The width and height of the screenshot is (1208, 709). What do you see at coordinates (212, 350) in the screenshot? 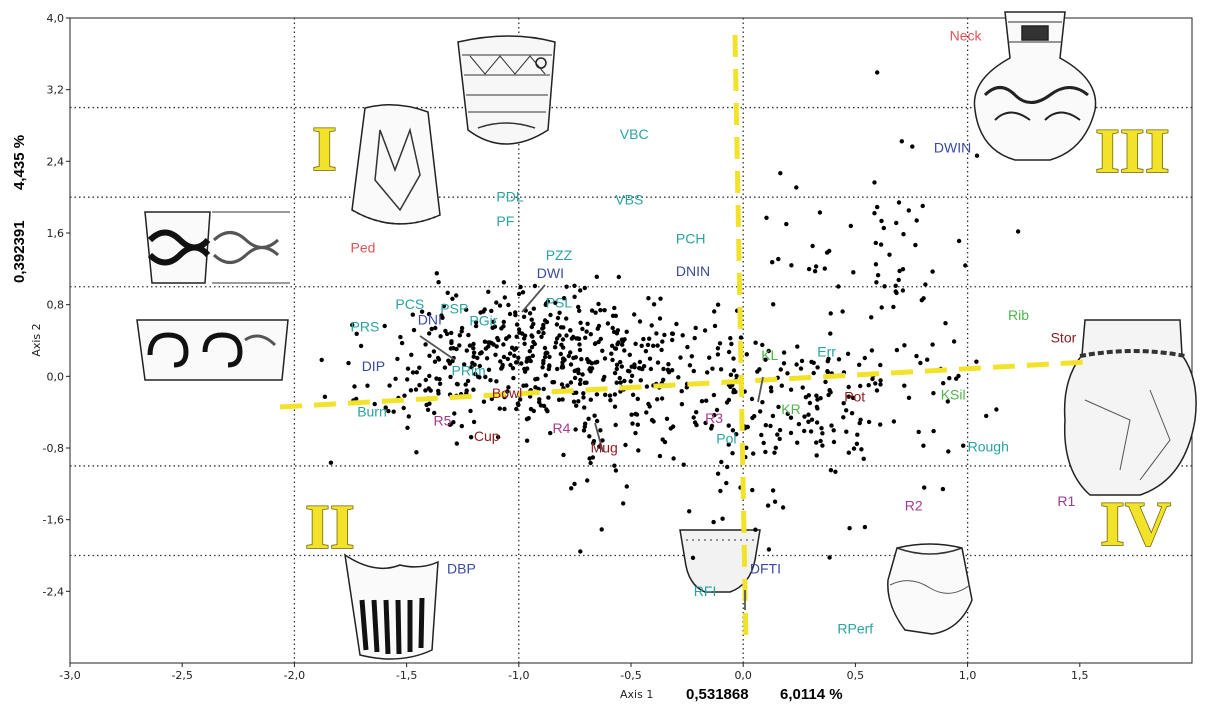
I see `spiral-band-lower-drawing` at bounding box center [212, 350].